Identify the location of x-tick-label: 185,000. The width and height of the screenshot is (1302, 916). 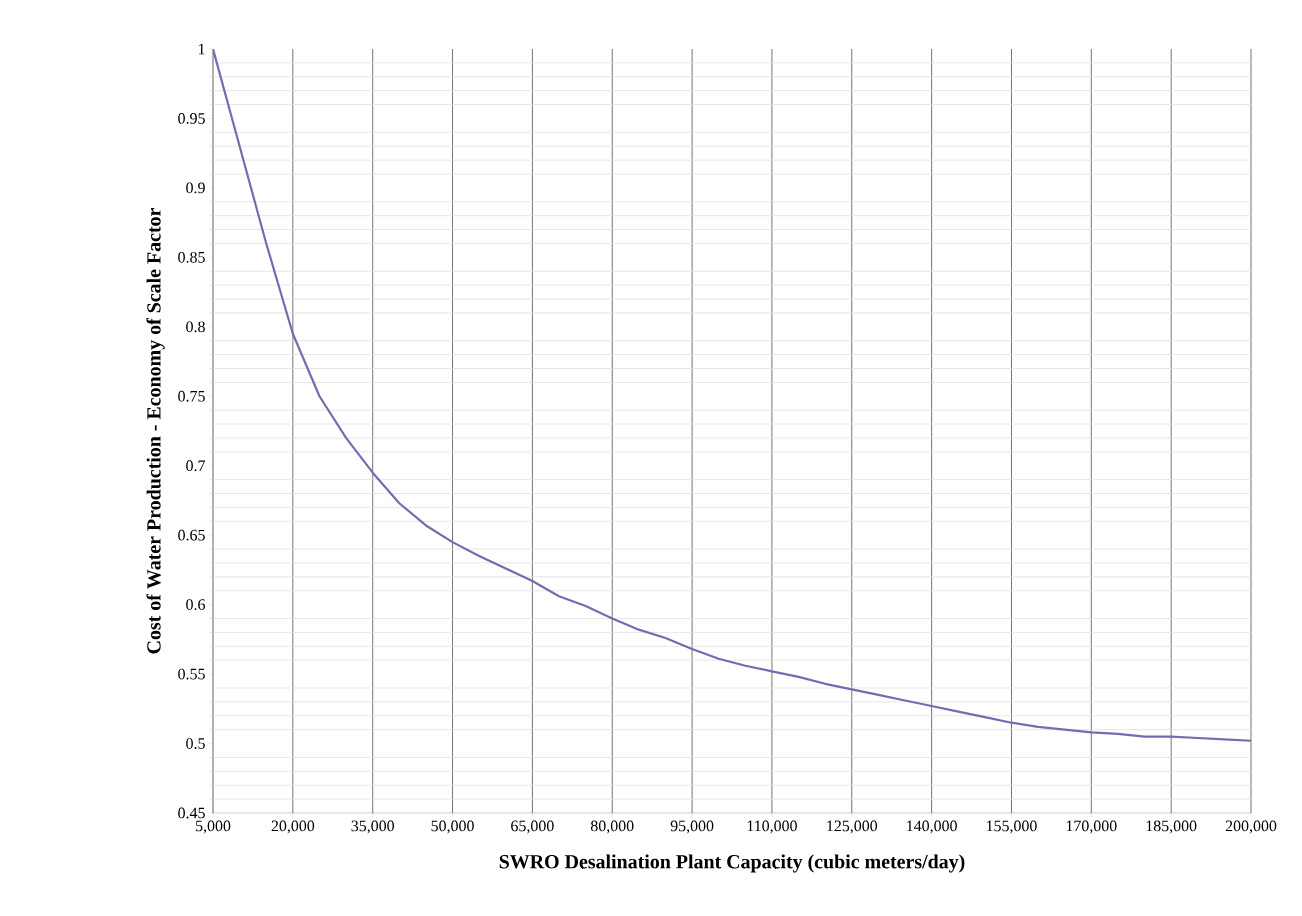
(1171, 827).